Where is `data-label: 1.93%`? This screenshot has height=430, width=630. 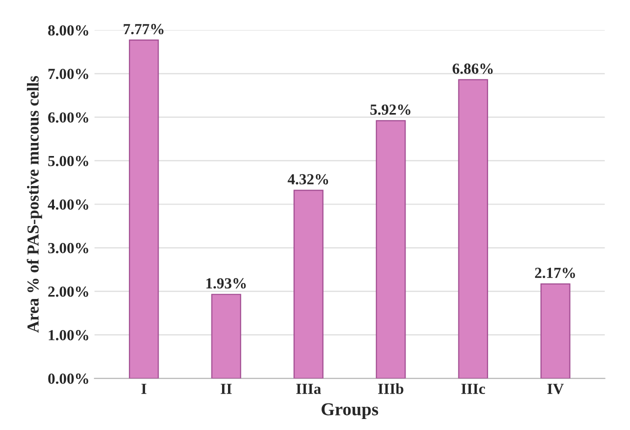 data-label: 1.93% is located at coordinates (226, 283).